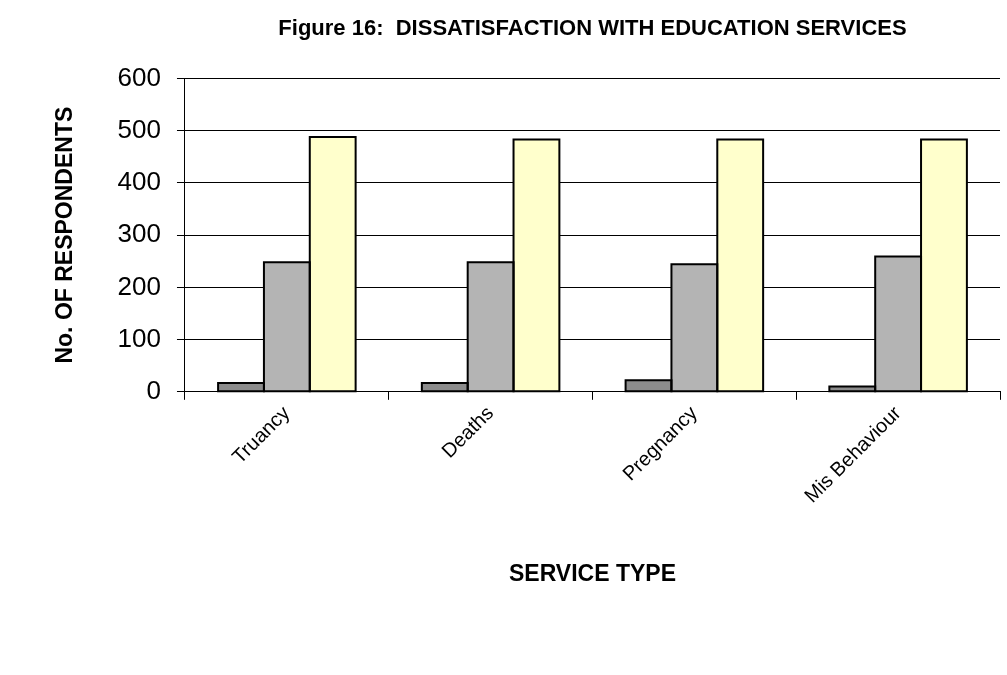 Image resolution: width=1007 pixels, height=675 pixels. What do you see at coordinates (153, 390) in the screenshot?
I see `y-tick-label: 0` at bounding box center [153, 390].